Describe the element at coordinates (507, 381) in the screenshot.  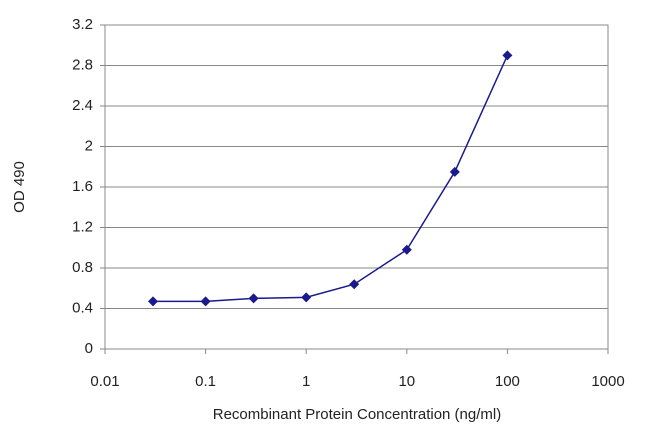
I see `x-tick-label: 100` at that location.